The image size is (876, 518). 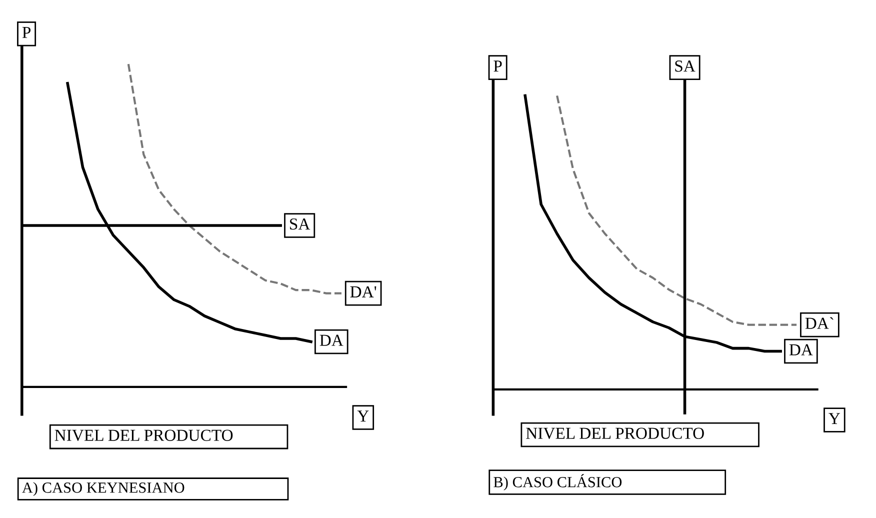 What do you see at coordinates (103, 489) in the screenshot?
I see `text: A) CASO KEYNESIANO` at bounding box center [103, 489].